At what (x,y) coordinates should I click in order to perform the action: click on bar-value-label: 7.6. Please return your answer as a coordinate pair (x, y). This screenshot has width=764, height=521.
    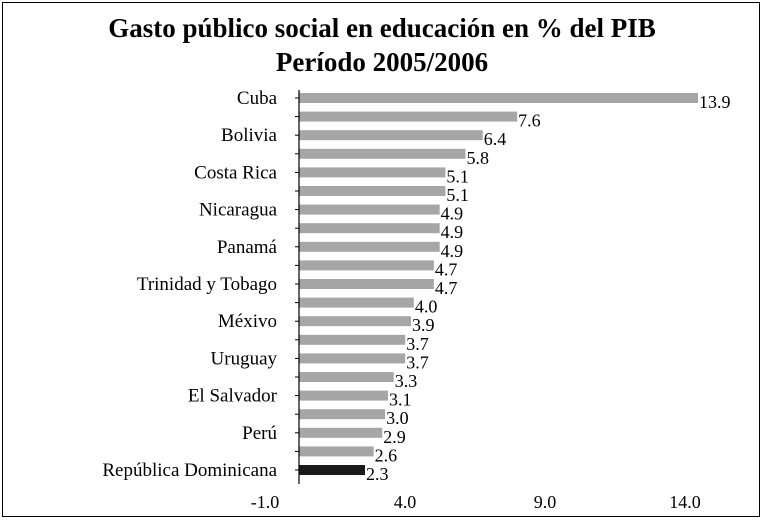
    Looking at the image, I should click on (529, 121).